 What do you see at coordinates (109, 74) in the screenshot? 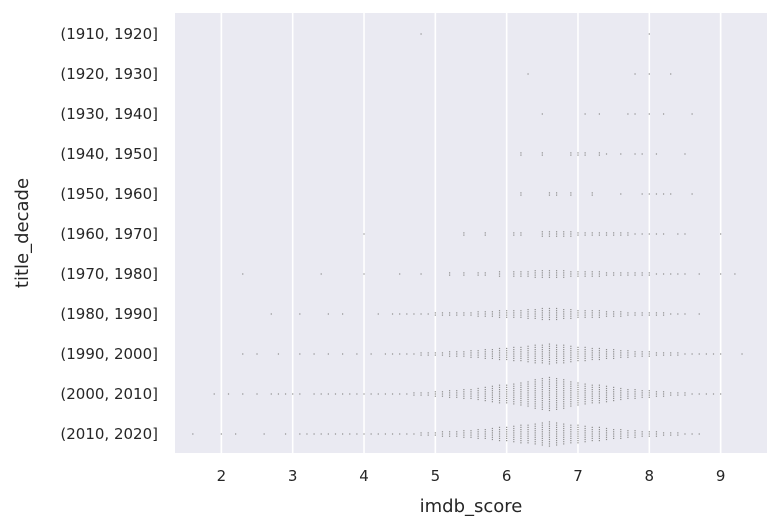
I see `y-tick-label: (1920, 1930]` at bounding box center [109, 74].